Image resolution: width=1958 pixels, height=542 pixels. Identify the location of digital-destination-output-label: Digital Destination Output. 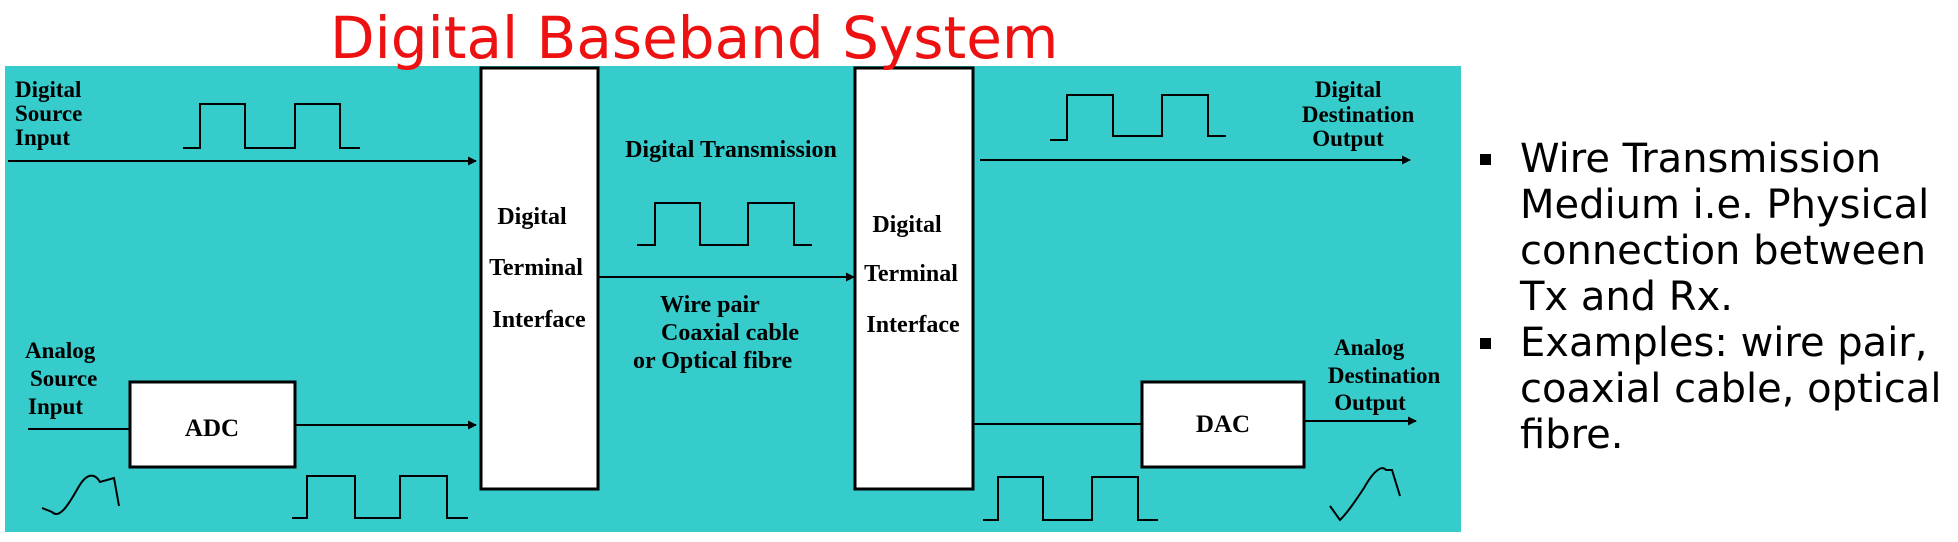
(1361, 114).